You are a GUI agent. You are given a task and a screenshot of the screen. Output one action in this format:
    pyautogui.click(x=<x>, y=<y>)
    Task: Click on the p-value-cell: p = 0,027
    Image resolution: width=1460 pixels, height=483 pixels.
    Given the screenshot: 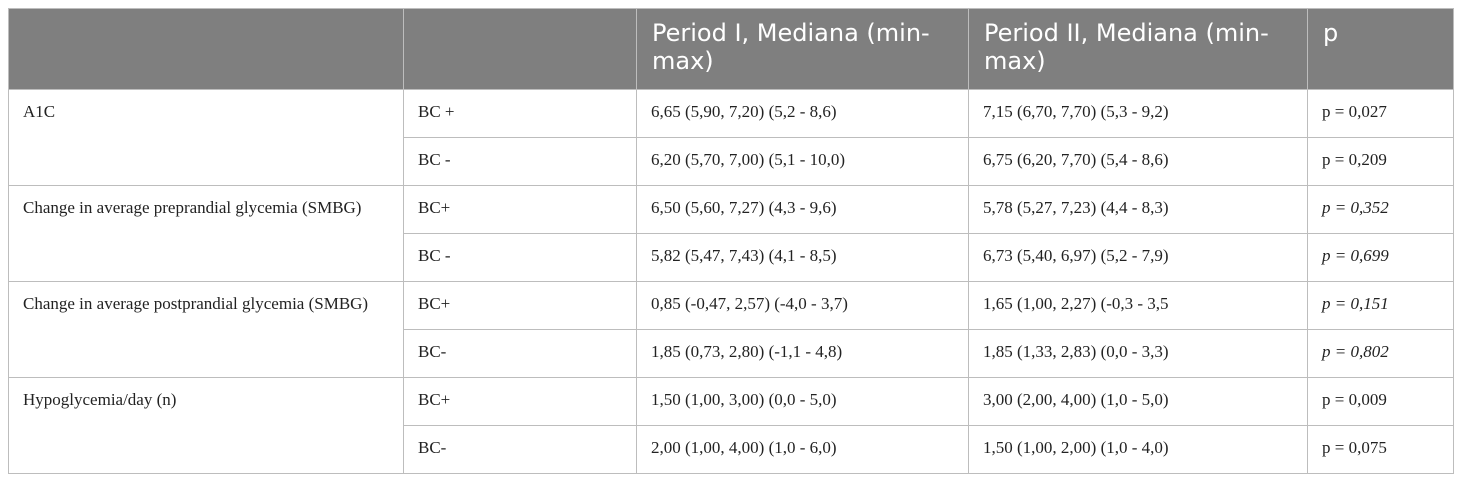 What is the action you would take?
    pyautogui.click(x=1380, y=113)
    